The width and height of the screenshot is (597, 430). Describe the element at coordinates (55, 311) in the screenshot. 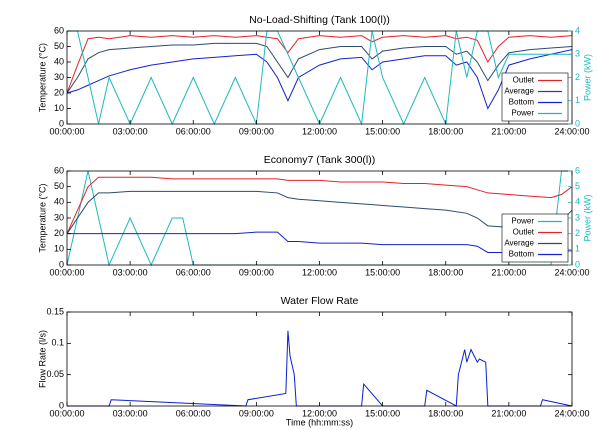

I see `y-tick-label: 0.15` at that location.